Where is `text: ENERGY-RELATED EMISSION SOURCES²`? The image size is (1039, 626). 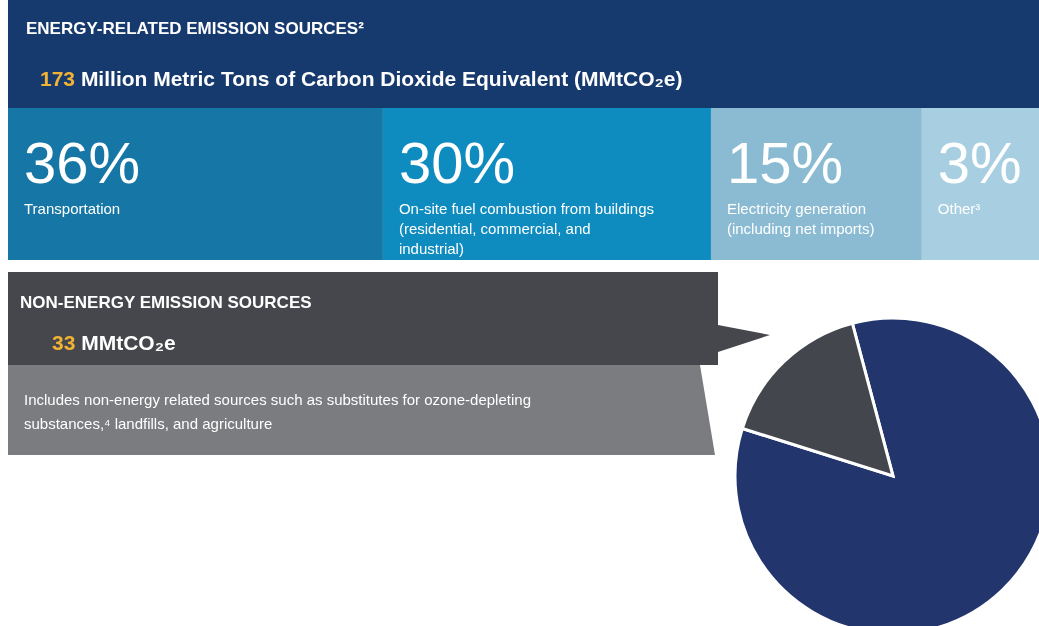
text: ENERGY-RELATED EMISSION SOURCES² is located at coordinates (195, 28).